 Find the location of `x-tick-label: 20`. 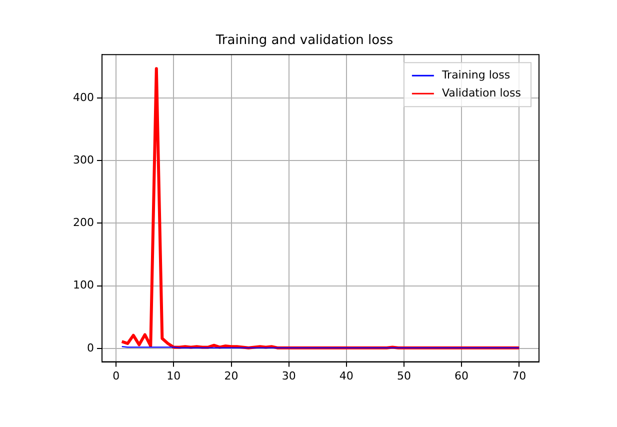

x-tick-label: 20 is located at coordinates (231, 375).